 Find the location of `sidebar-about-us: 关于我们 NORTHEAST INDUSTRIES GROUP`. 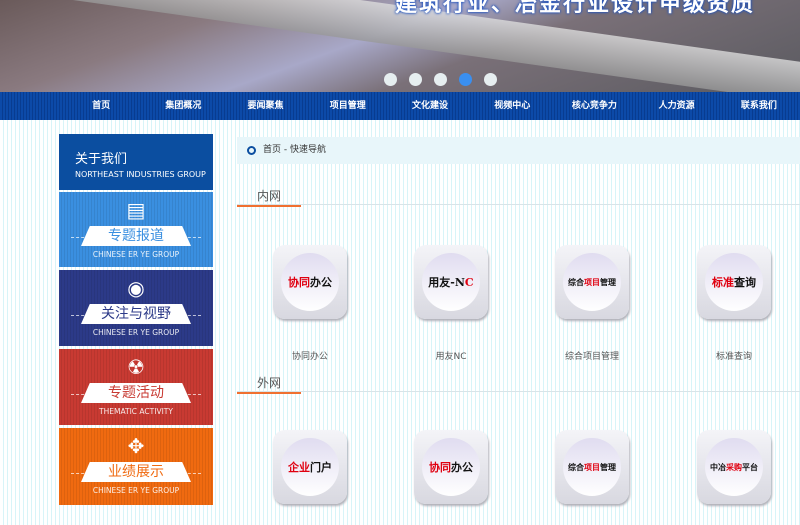

sidebar-about-us: 关于我们 NORTHEAST INDUSTRIES GROUP is located at coordinates (136, 162).